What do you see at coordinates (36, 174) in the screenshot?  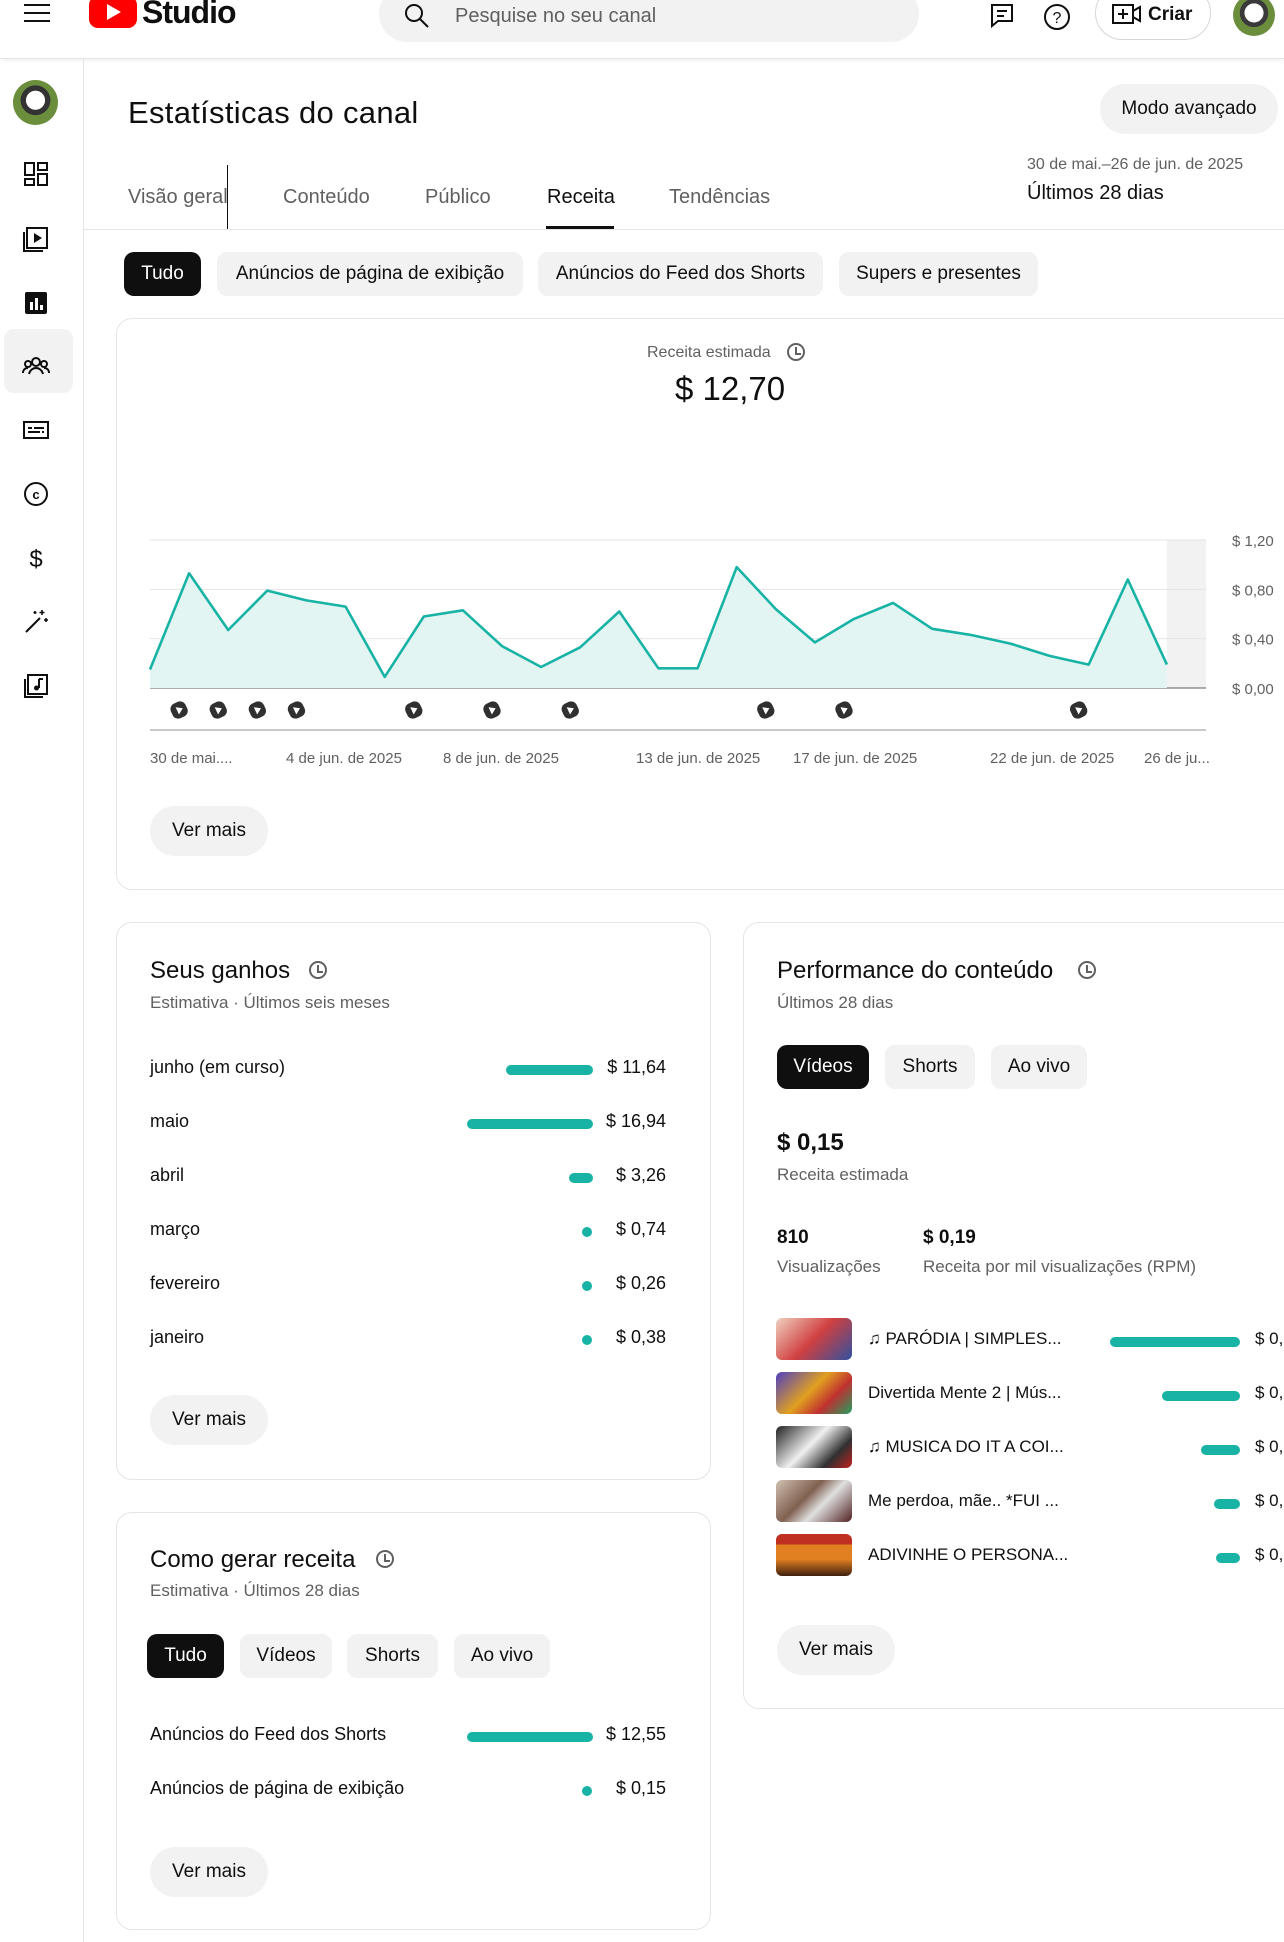 I see `dashboard-icon` at bounding box center [36, 174].